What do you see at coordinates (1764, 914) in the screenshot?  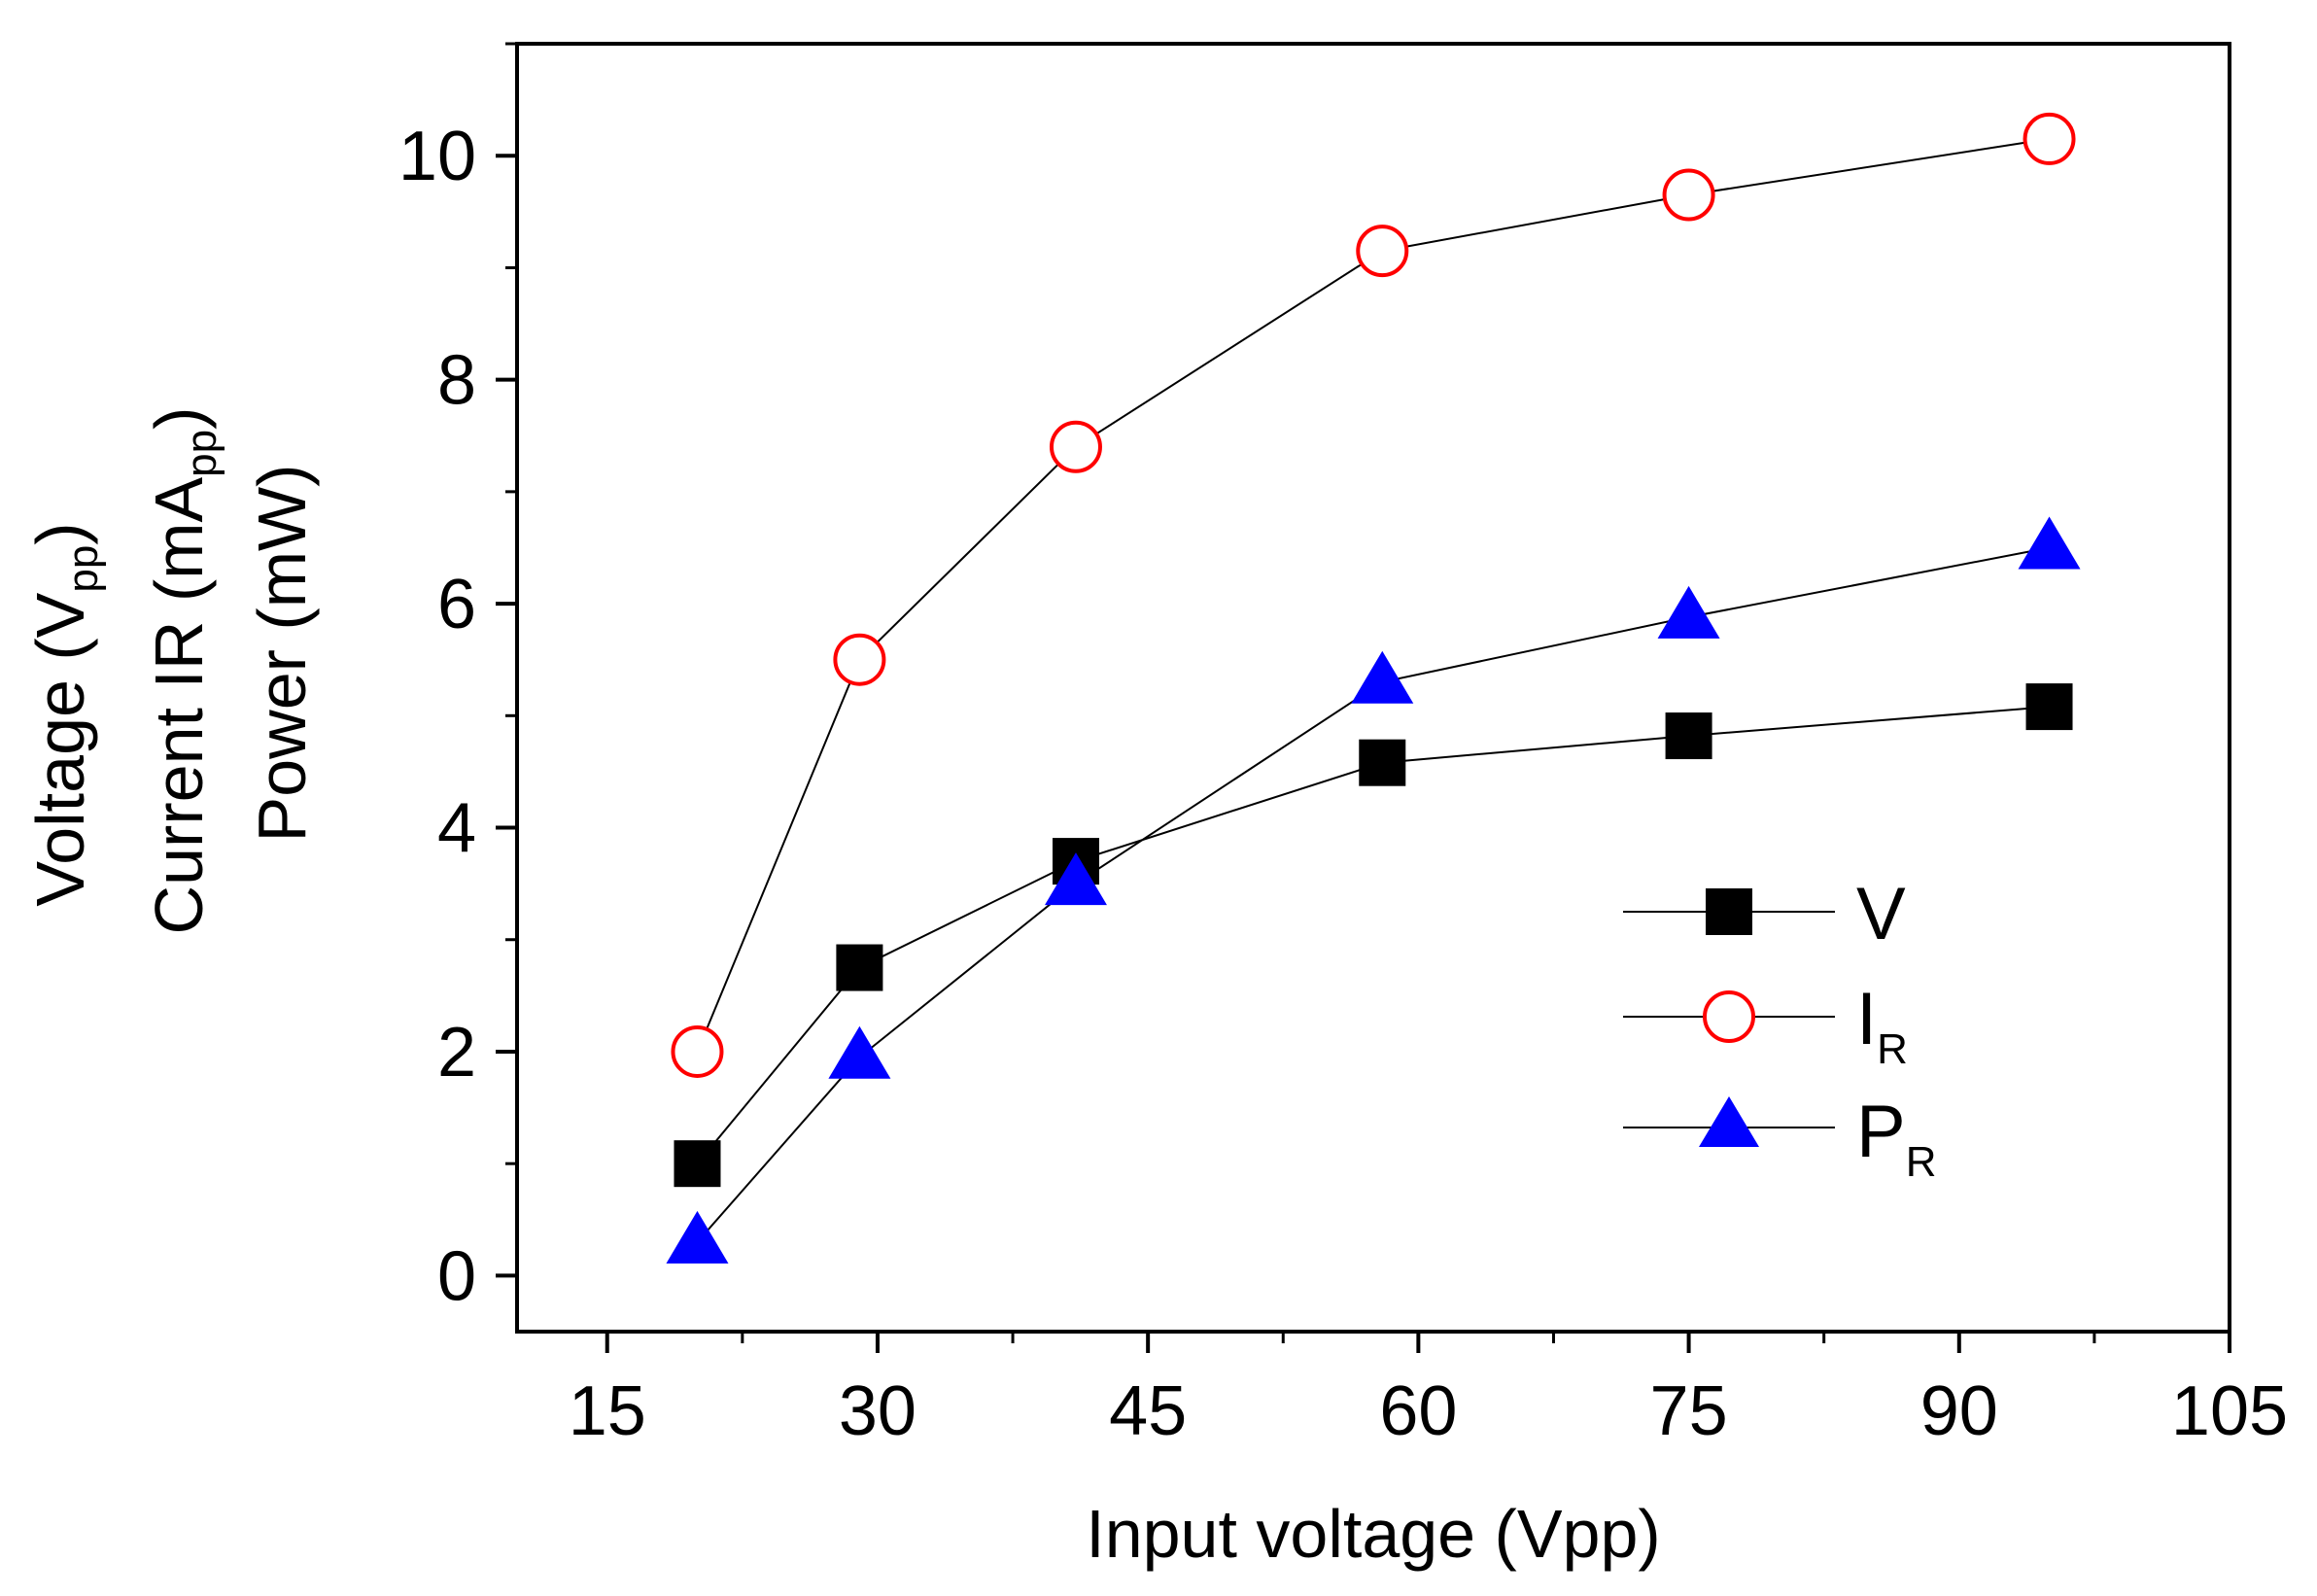 I see `legend-item-v: V` at bounding box center [1764, 914].